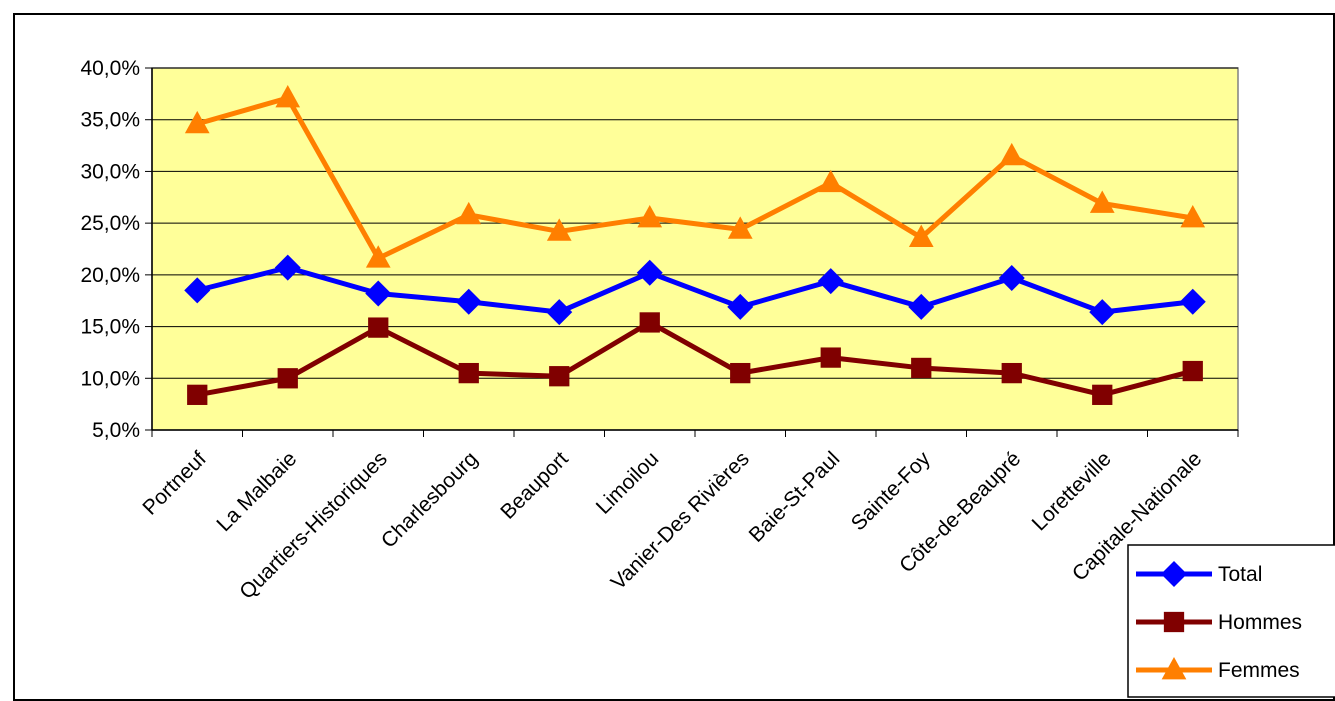 This screenshot has width=1335, height=701. What do you see at coordinates (313, 525) in the screenshot?
I see `x-tick-label: Quartiers-Historiques` at bounding box center [313, 525].